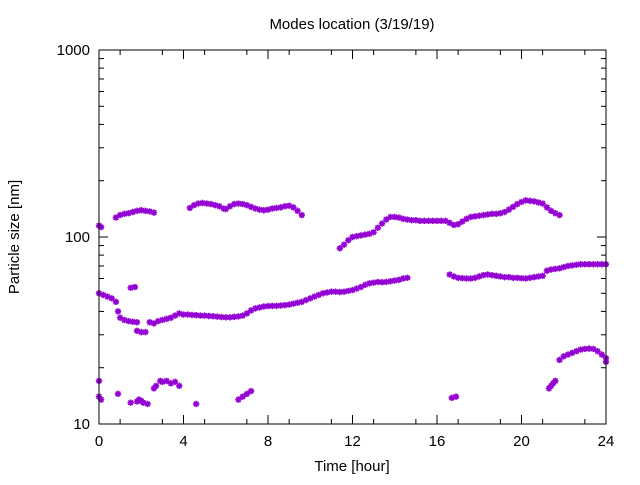  Describe the element at coordinates (14, 237) in the screenshot. I see `y-axis-label: Particle size [nm]` at that location.